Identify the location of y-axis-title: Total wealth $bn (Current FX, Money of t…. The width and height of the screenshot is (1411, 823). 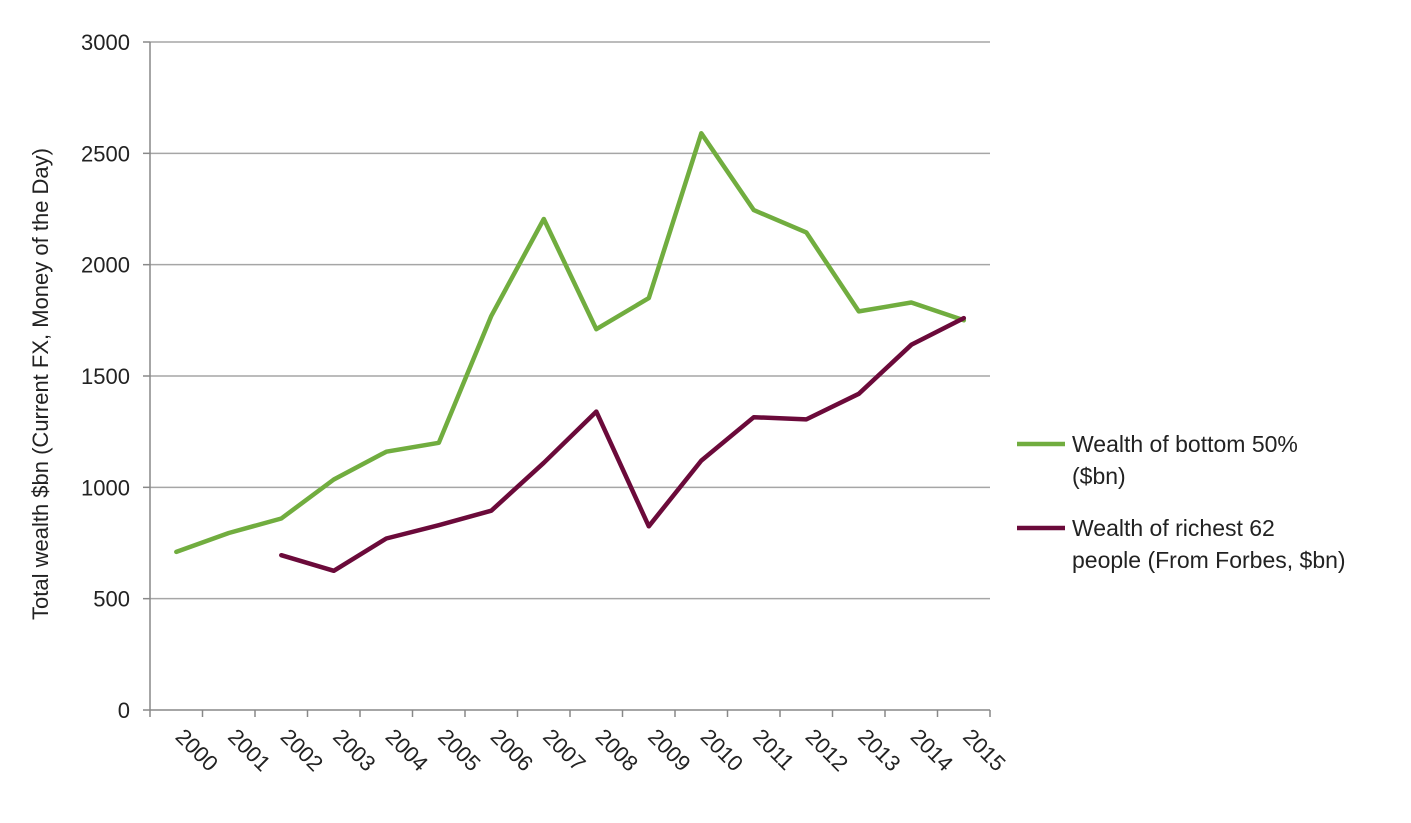
(40, 384).